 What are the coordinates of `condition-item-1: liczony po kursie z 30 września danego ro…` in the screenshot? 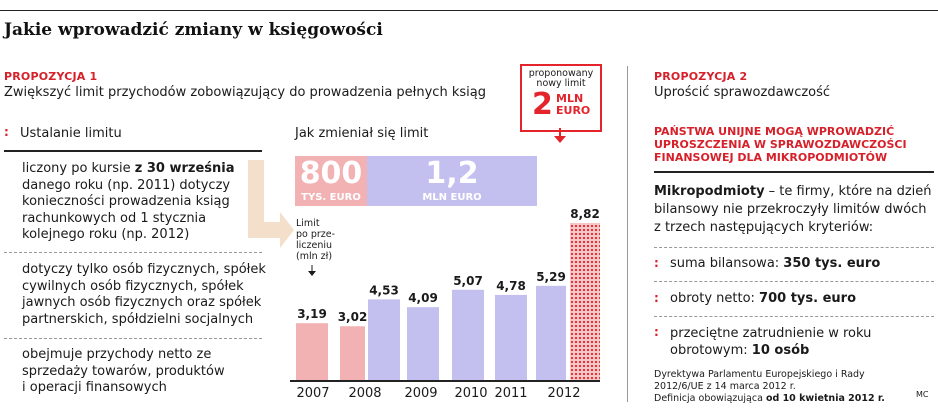 It's located at (144, 202).